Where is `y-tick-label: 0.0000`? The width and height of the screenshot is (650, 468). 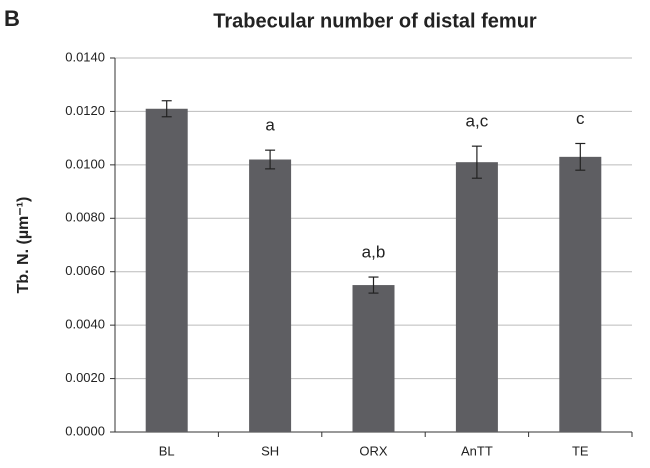 y-tick-label: 0.0000 is located at coordinates (85, 430).